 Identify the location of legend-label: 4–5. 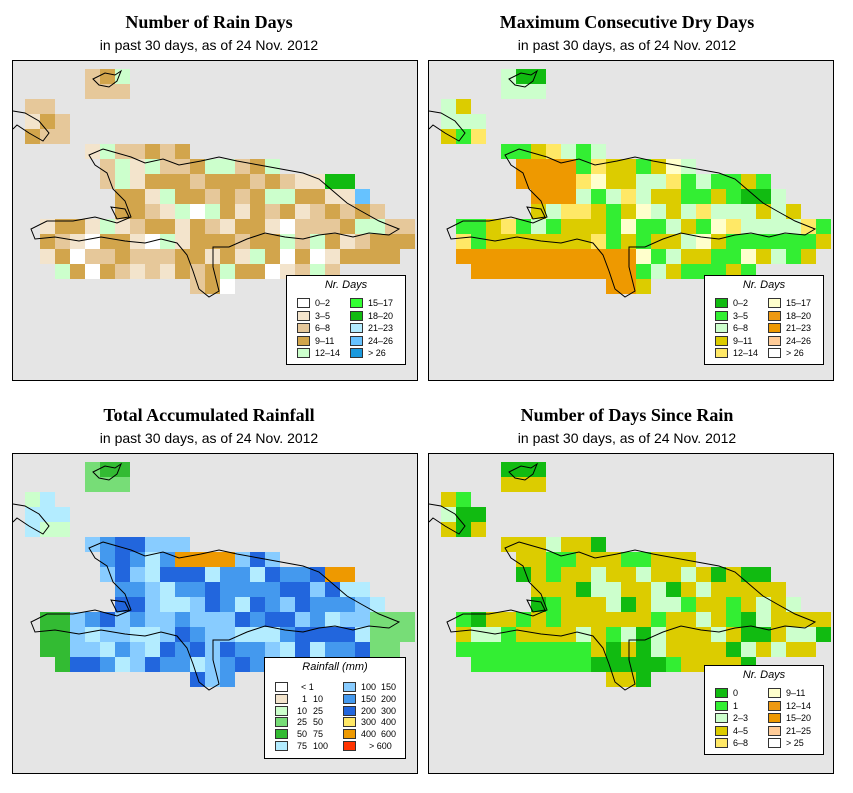
(741, 730).